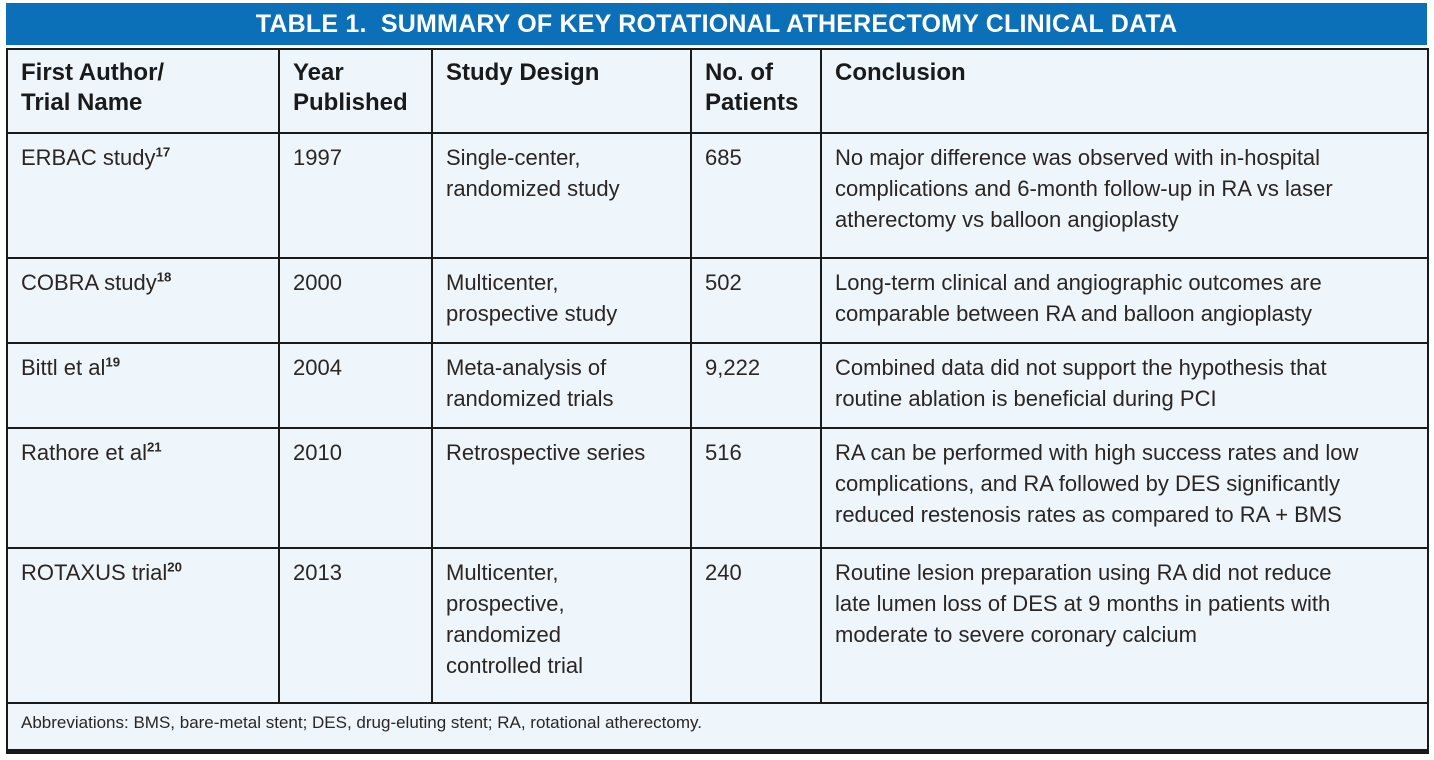 The width and height of the screenshot is (1434, 760). What do you see at coordinates (756, 385) in the screenshot?
I see `patients-cell: 9,222` at bounding box center [756, 385].